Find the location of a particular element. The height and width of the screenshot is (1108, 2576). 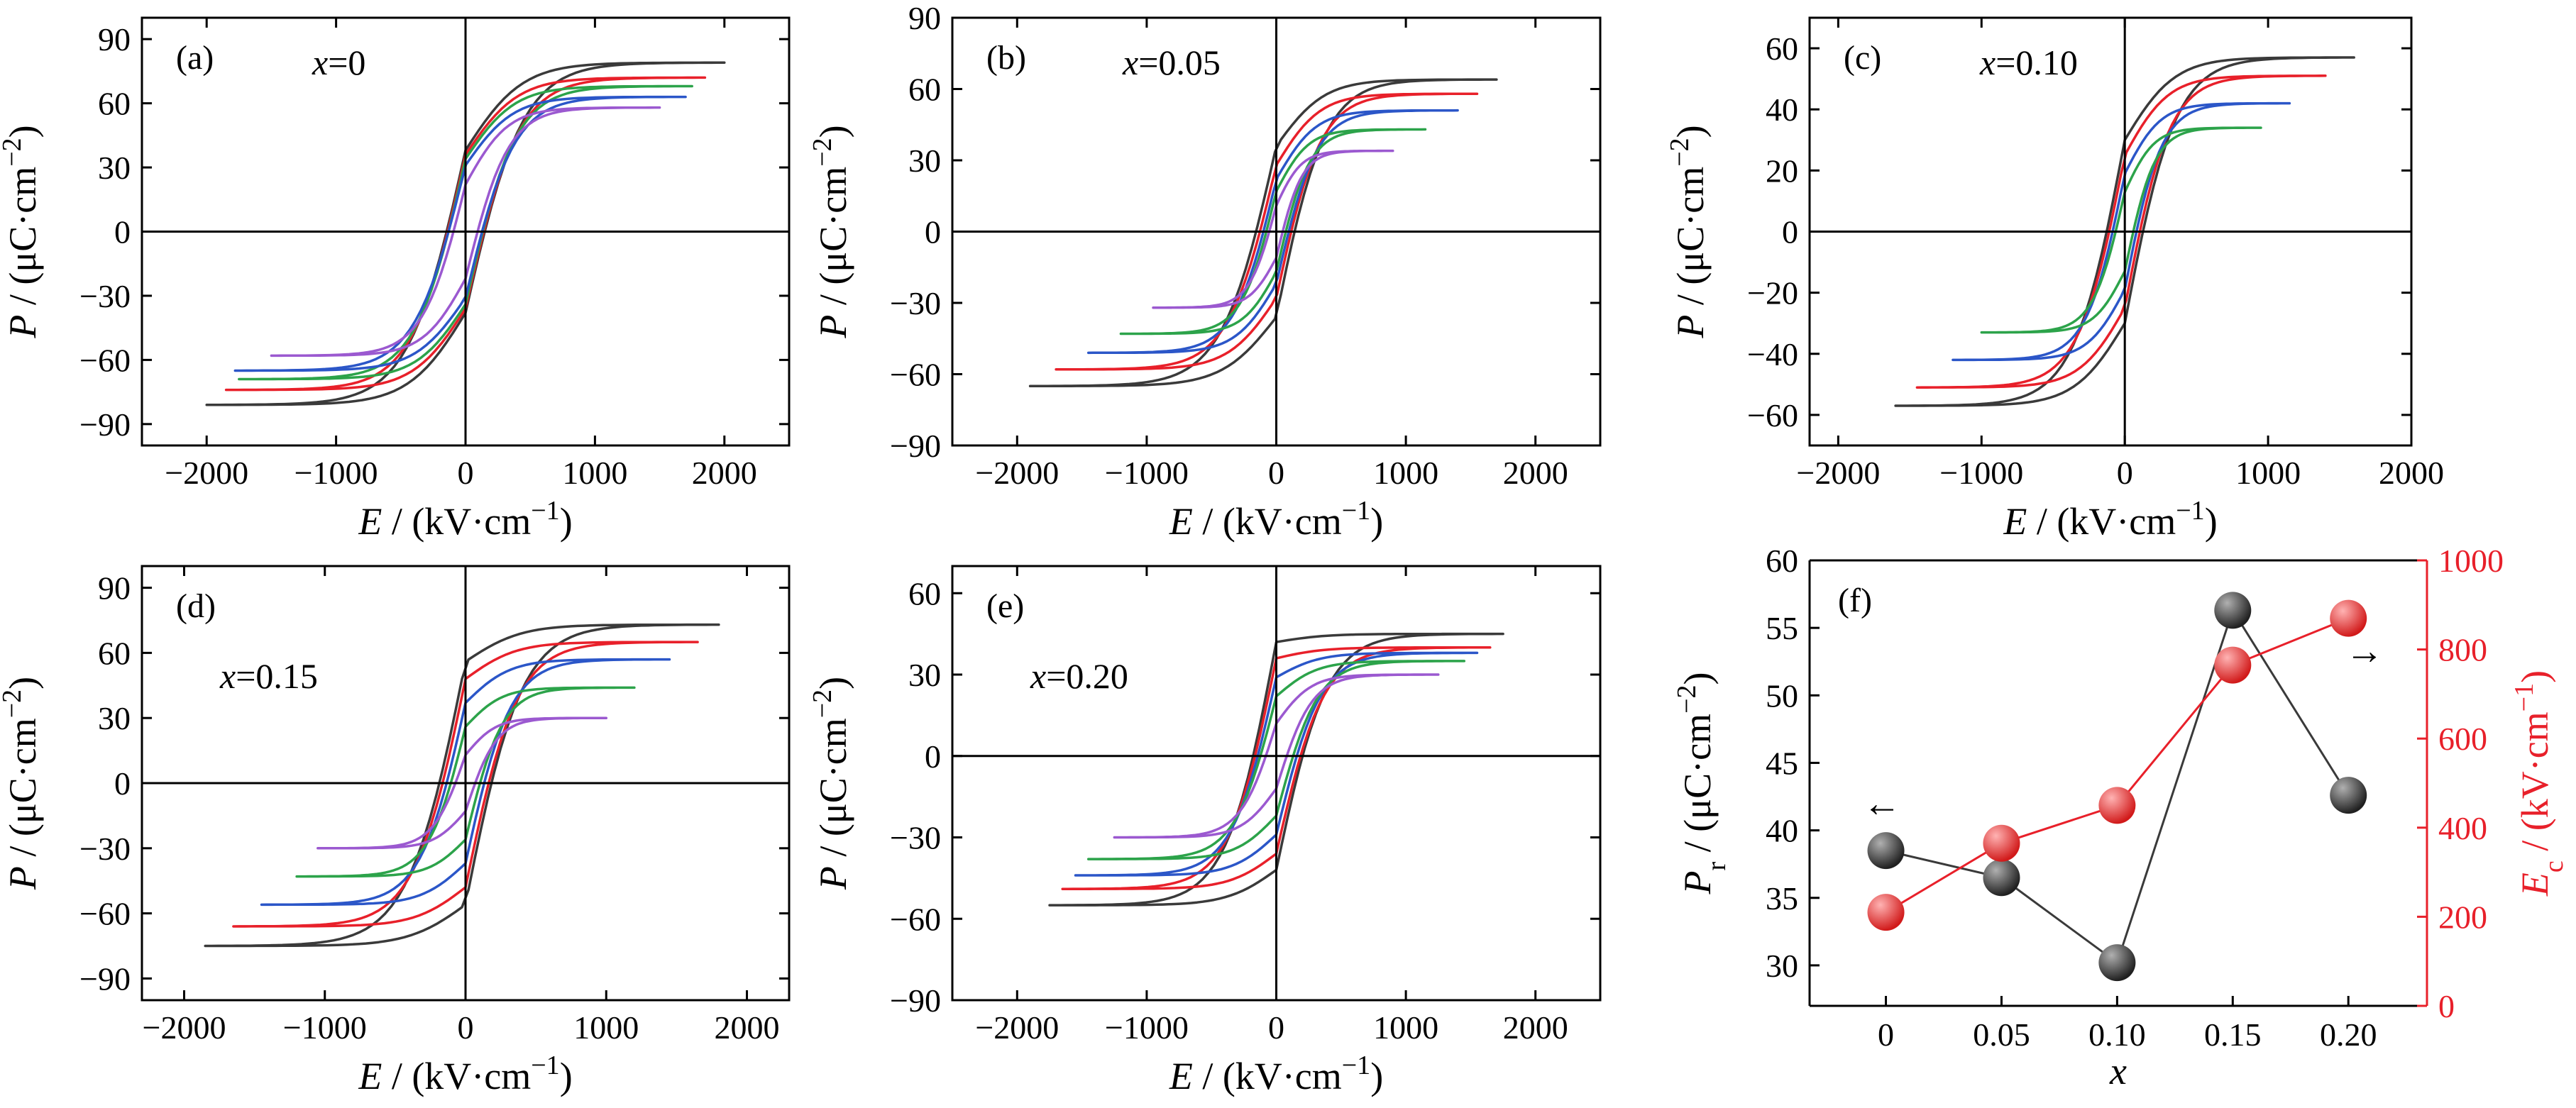

left-tick-label: 60 is located at coordinates (1782, 561).